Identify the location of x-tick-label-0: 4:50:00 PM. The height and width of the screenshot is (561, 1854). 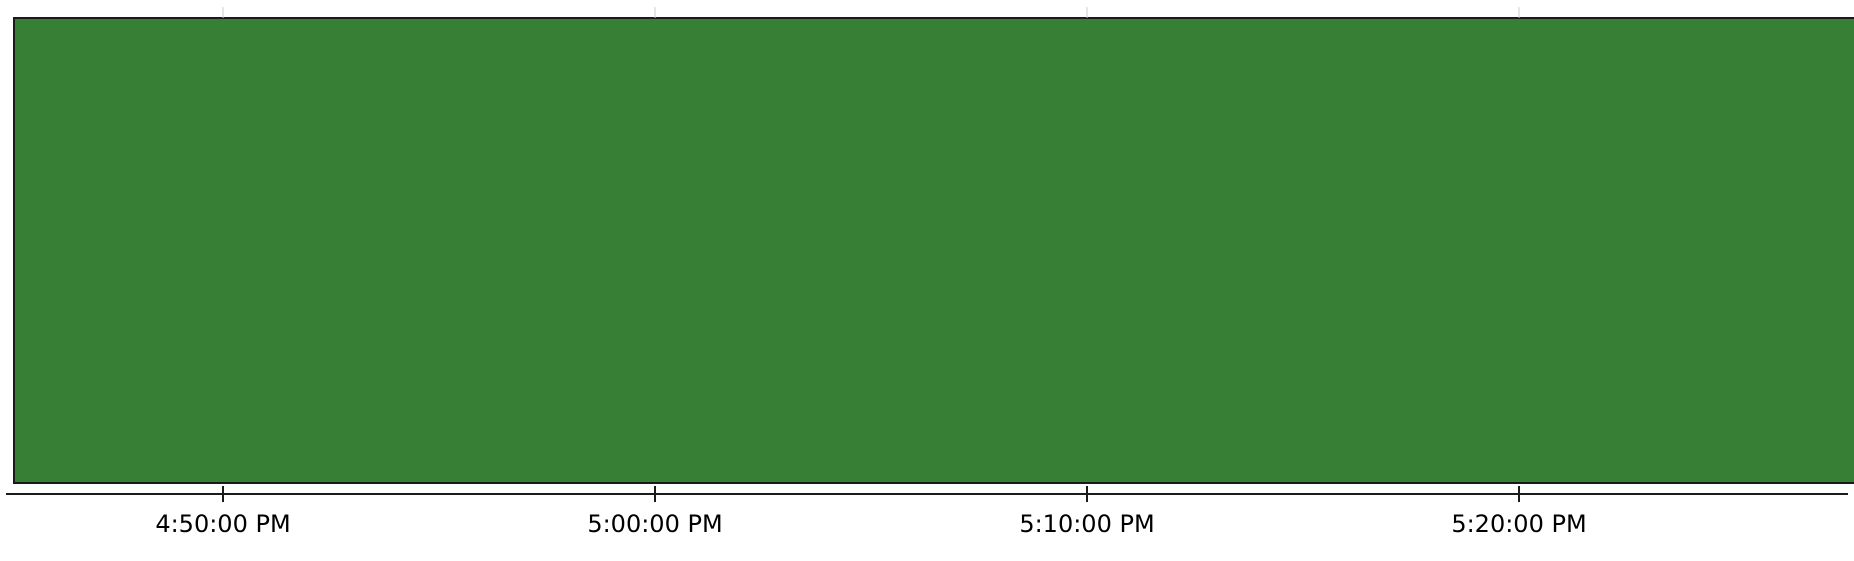
(222, 524).